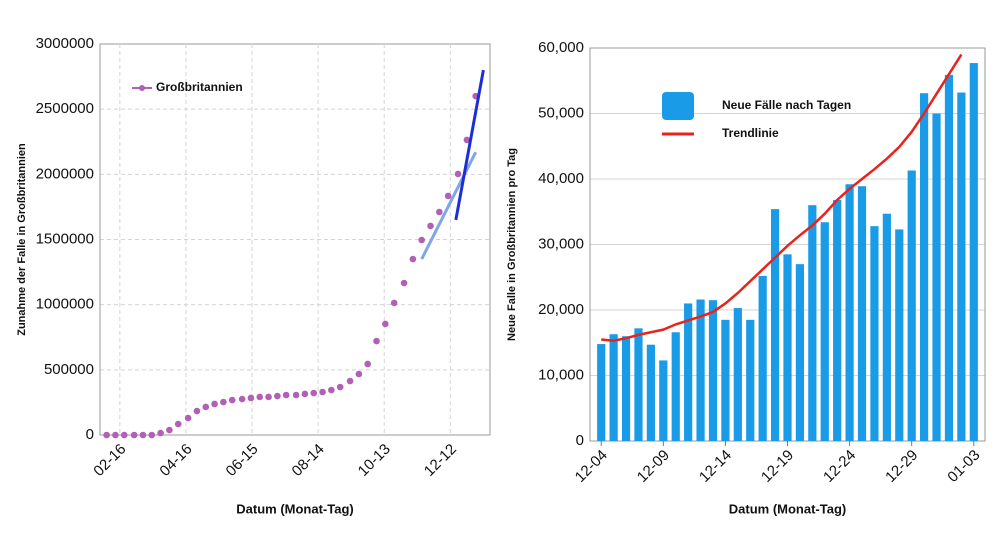 Image resolution: width=1000 pixels, height=534 pixels. What do you see at coordinates (242, 460) in the screenshot?
I see `x-tick-label: 06-15` at bounding box center [242, 460].